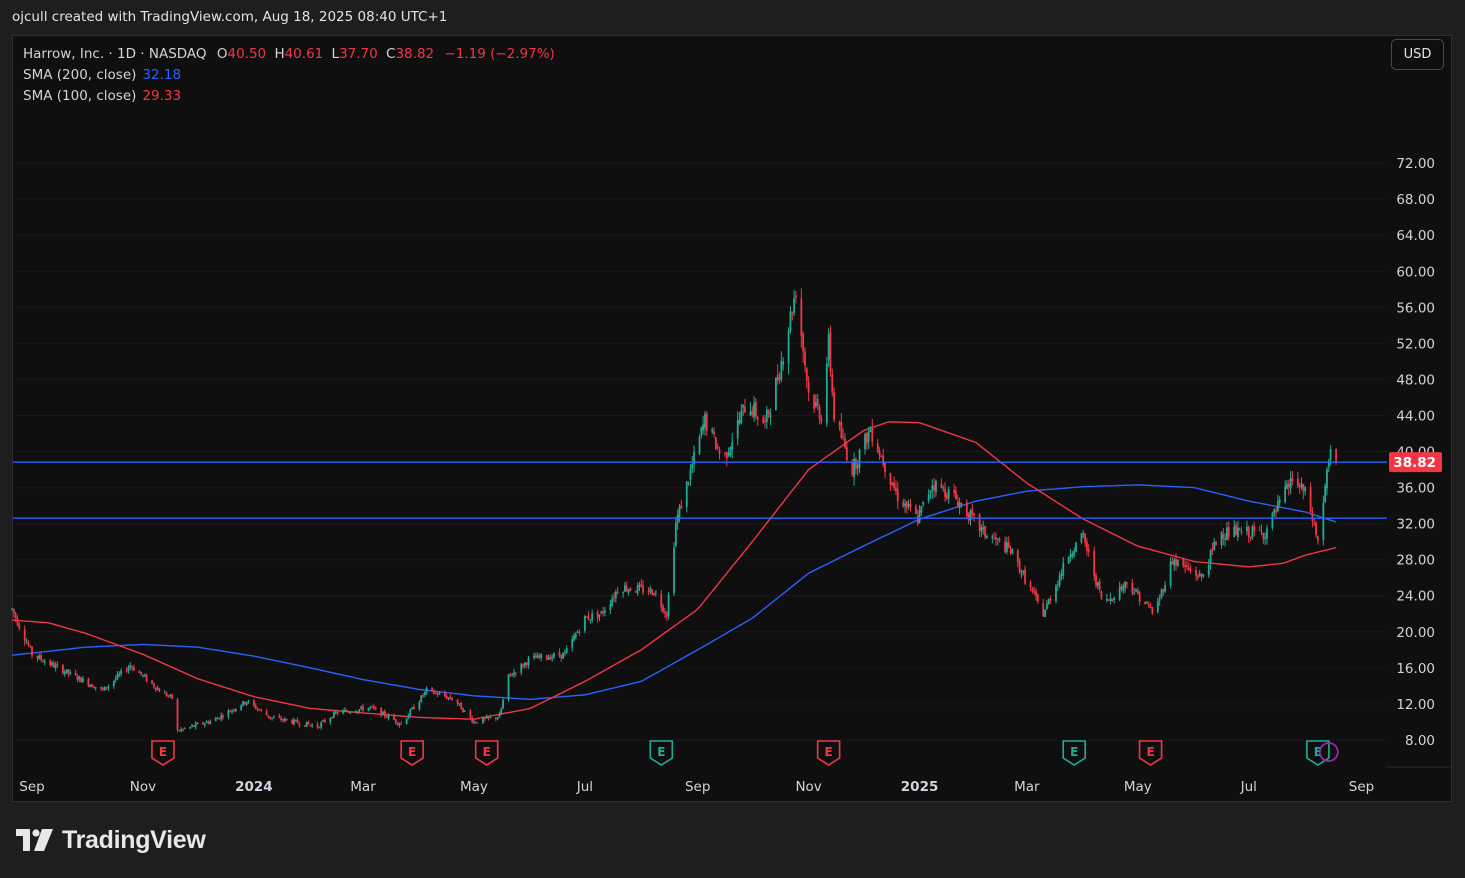 This screenshot has width=1465, height=878. Describe the element at coordinates (162, 75) in the screenshot. I see `legend-sma200-value: 32.18` at that location.